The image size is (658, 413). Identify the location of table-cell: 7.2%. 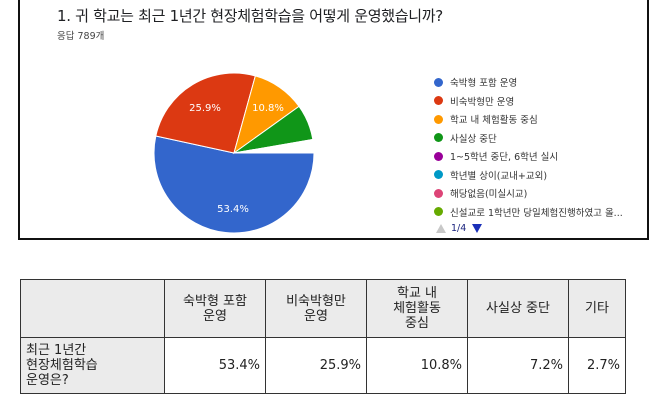
(518, 365).